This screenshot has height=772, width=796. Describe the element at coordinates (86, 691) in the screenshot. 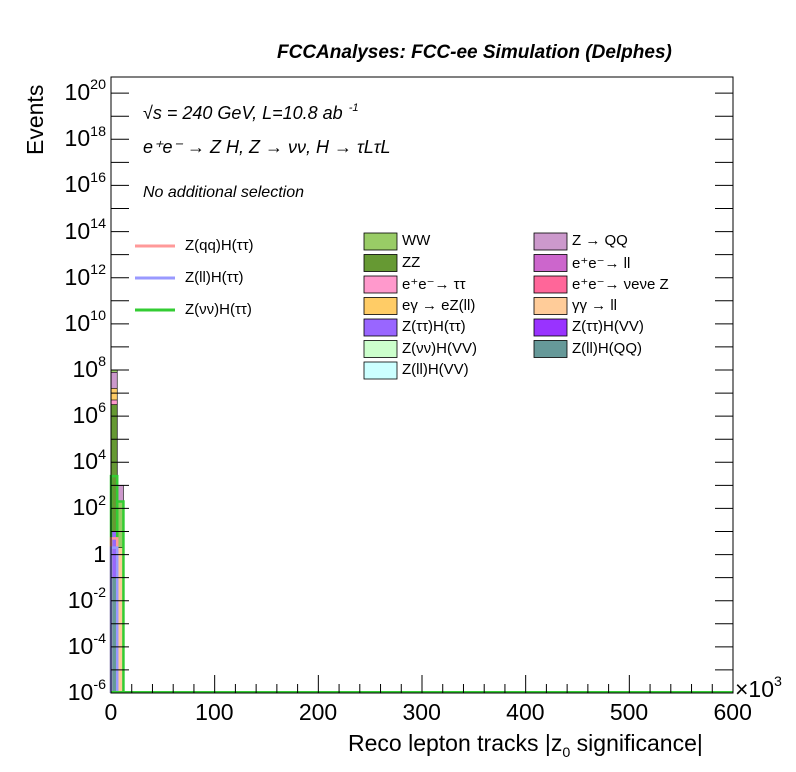

I see `y-tick-label-0: 10⁻⁶` at that location.